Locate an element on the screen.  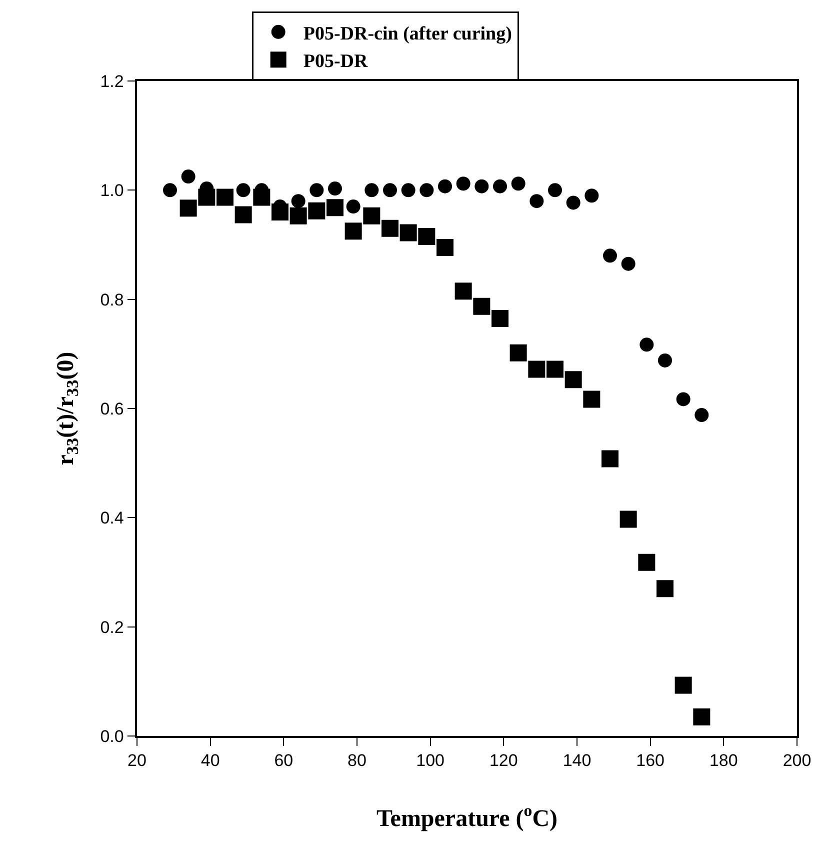
x-tick-label: 40 is located at coordinates (210, 760).